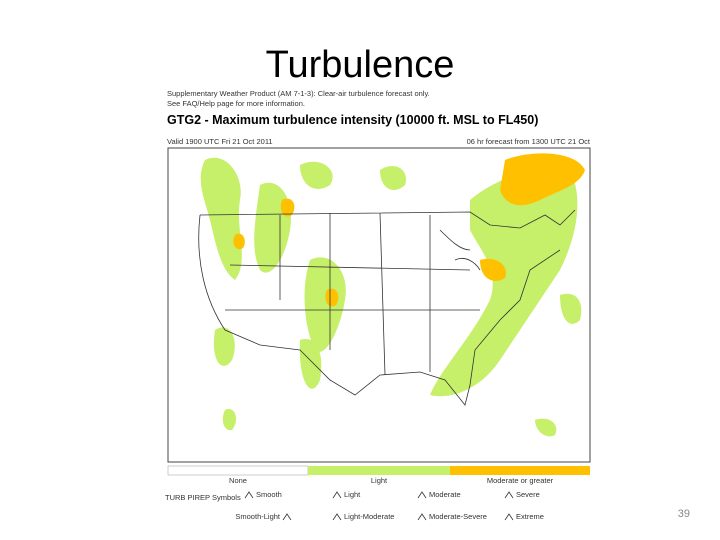 This screenshot has height=540, width=720. I want to click on pirep-symbol-label: Smooth, so click(269, 494).